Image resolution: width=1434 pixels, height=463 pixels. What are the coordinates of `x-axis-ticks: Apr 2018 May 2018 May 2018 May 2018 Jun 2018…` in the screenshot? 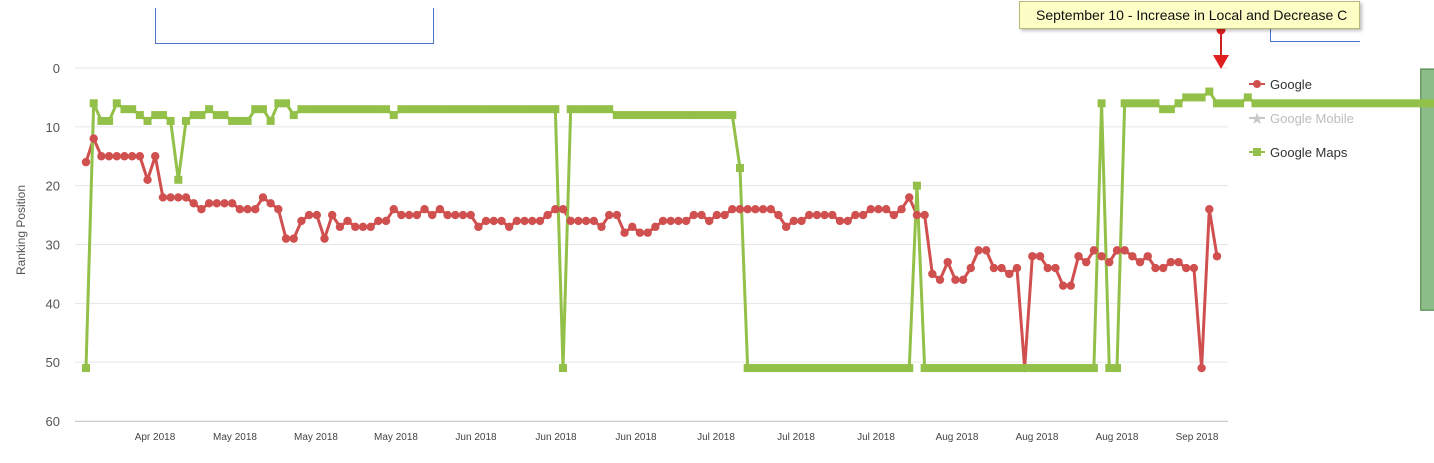 It's located at (677, 437).